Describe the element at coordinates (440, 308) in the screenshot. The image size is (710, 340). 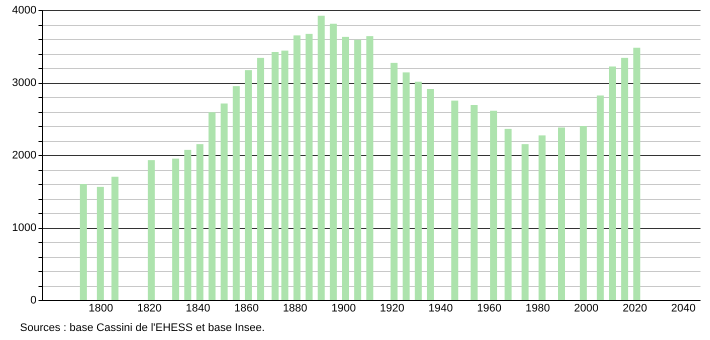
I see `x-tick-label: 1940` at that location.